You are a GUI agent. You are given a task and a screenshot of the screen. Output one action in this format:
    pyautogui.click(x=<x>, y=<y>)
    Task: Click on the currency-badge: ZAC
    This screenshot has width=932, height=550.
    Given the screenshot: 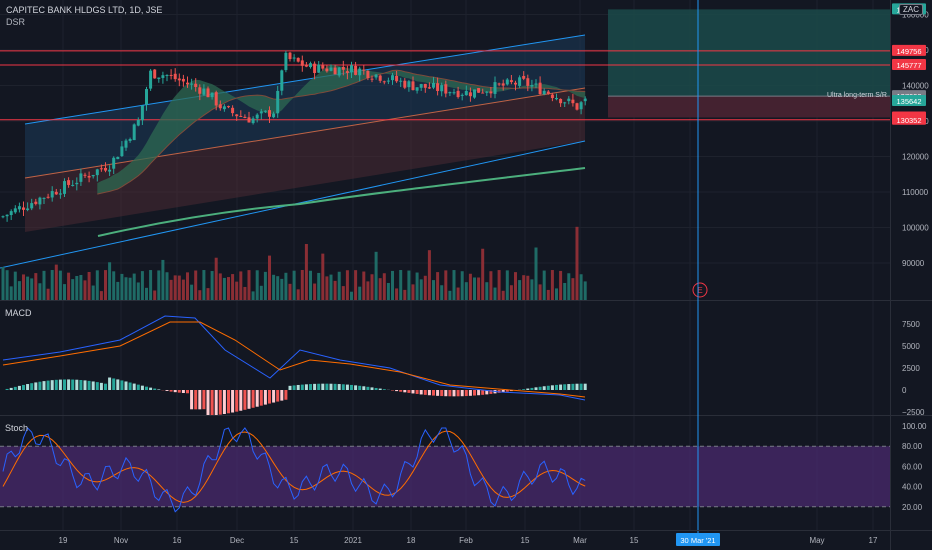 What is the action you would take?
    pyautogui.click(x=911, y=9)
    